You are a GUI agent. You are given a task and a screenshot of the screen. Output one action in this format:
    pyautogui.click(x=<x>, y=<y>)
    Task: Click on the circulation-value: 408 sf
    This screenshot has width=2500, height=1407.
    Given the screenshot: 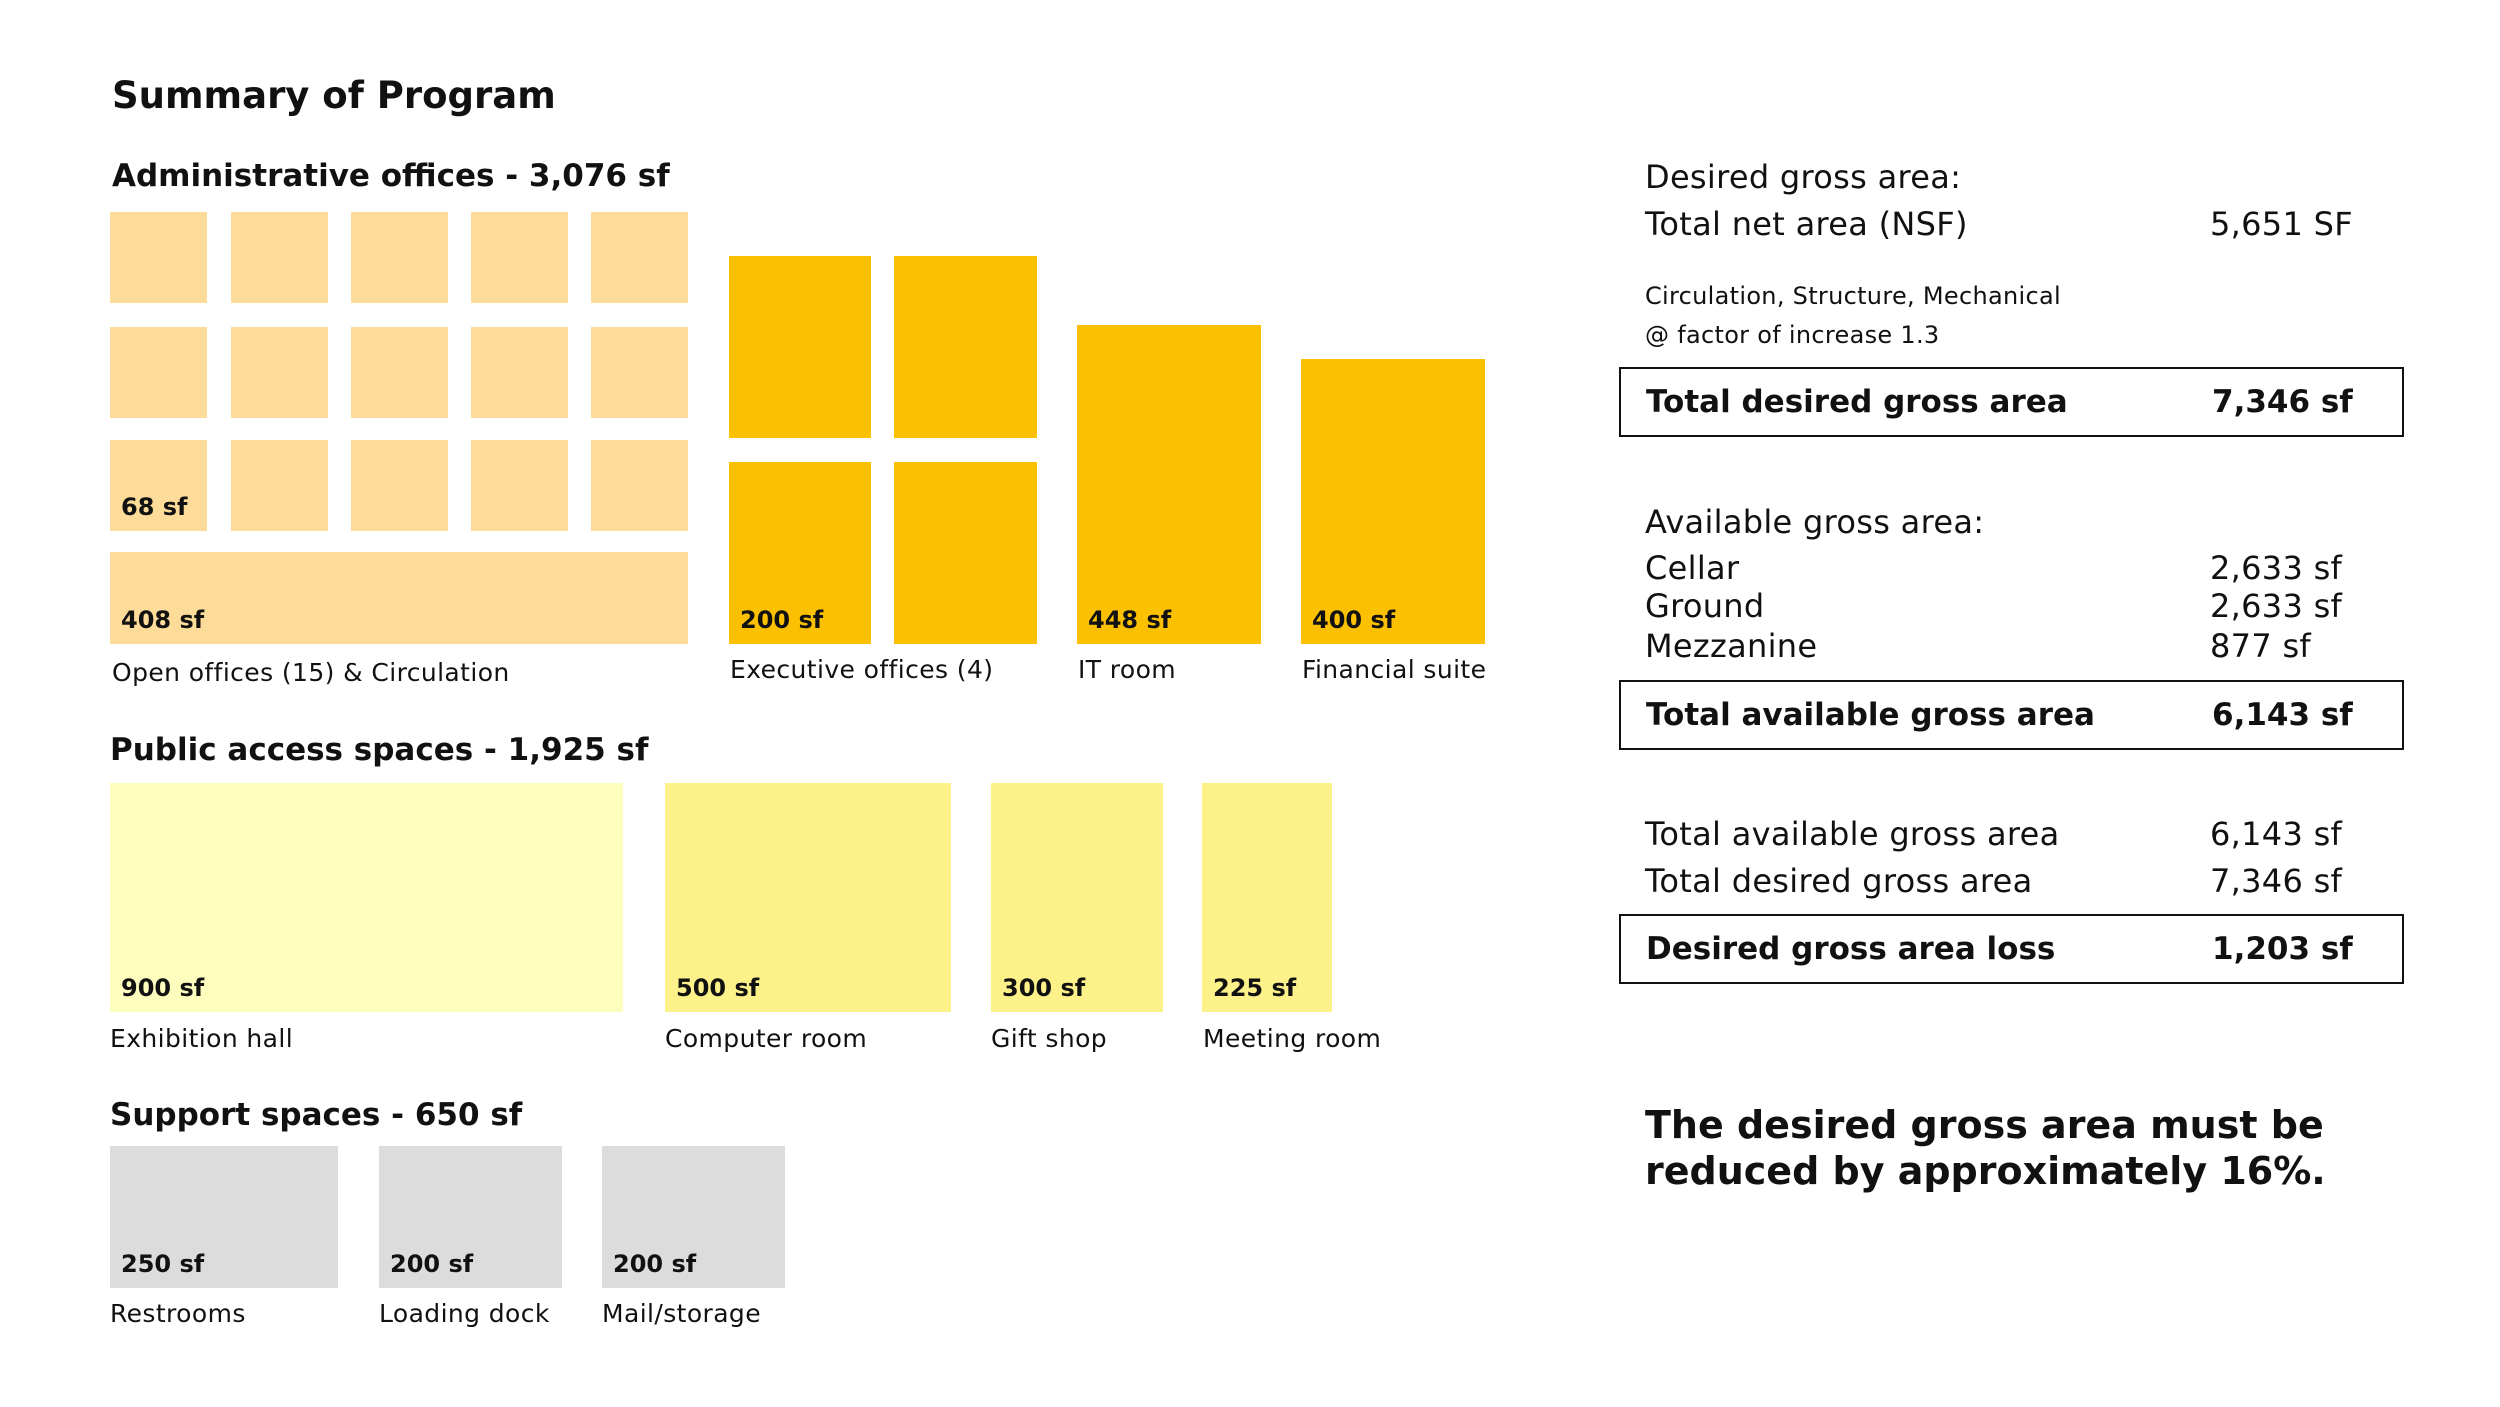 What is the action you would take?
    pyautogui.click(x=163, y=620)
    